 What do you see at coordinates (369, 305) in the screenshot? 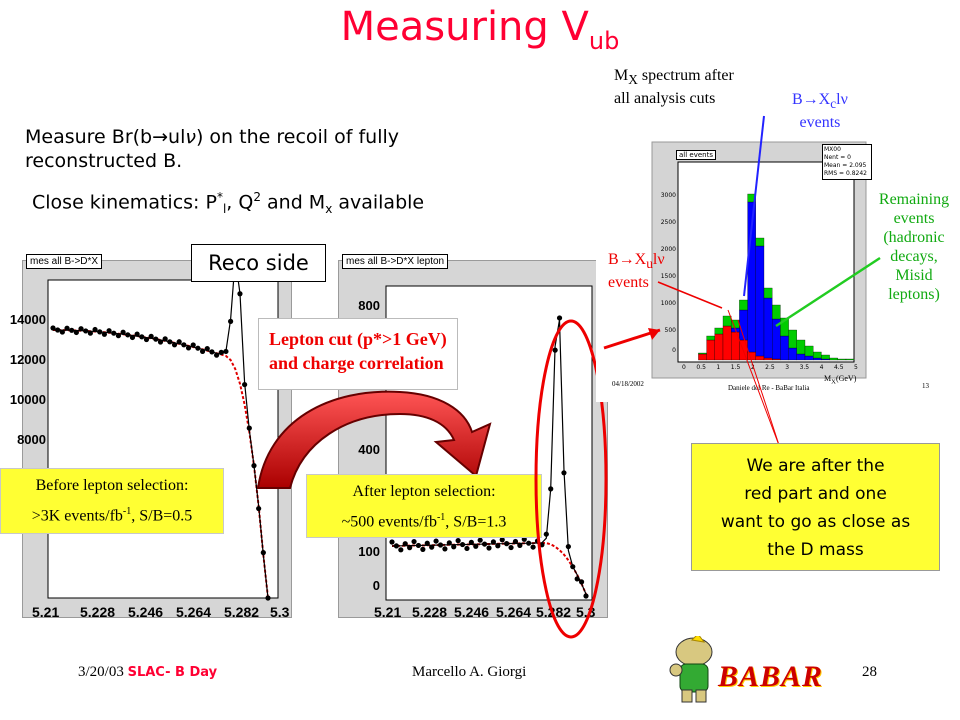
I see `right-ytick: 800` at bounding box center [369, 305].